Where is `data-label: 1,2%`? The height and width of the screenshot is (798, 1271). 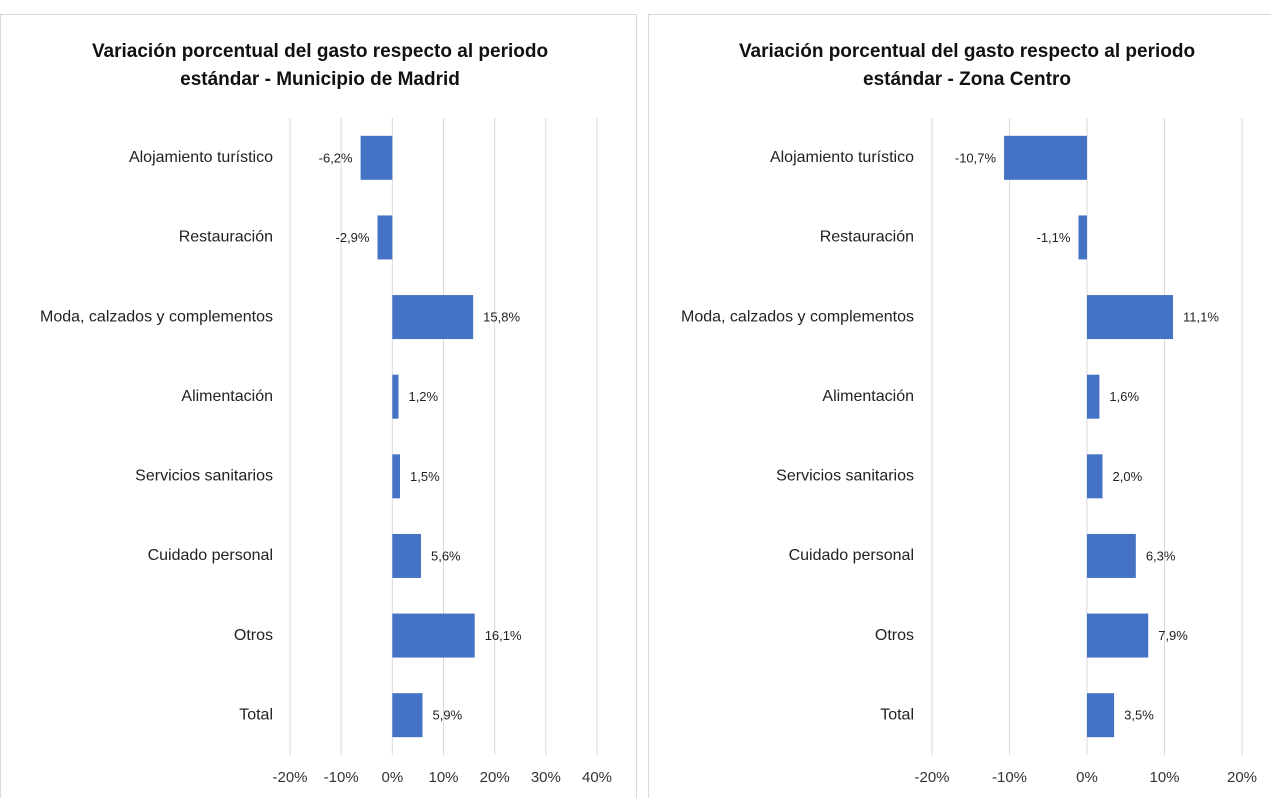
data-label: 1,2% is located at coordinates (423, 396).